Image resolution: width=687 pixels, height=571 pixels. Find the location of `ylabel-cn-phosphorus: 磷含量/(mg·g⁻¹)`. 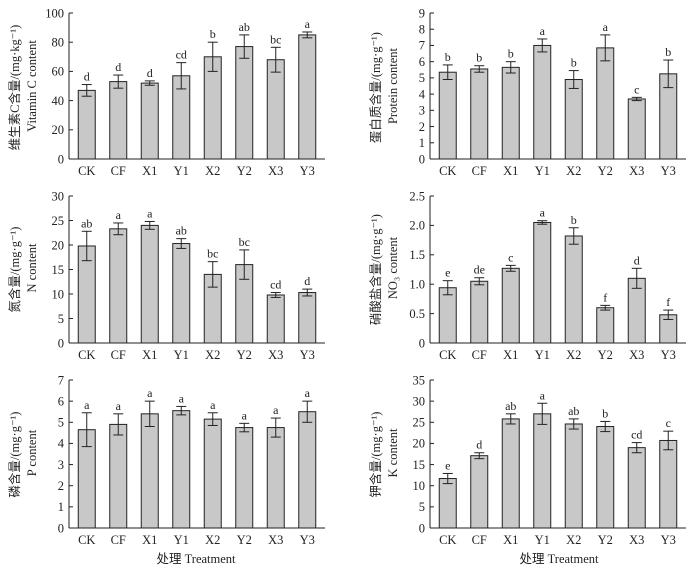

ylabel-cn-phosphorus: 磷含量/(mg·g⁻¹) is located at coordinates (14, 455).